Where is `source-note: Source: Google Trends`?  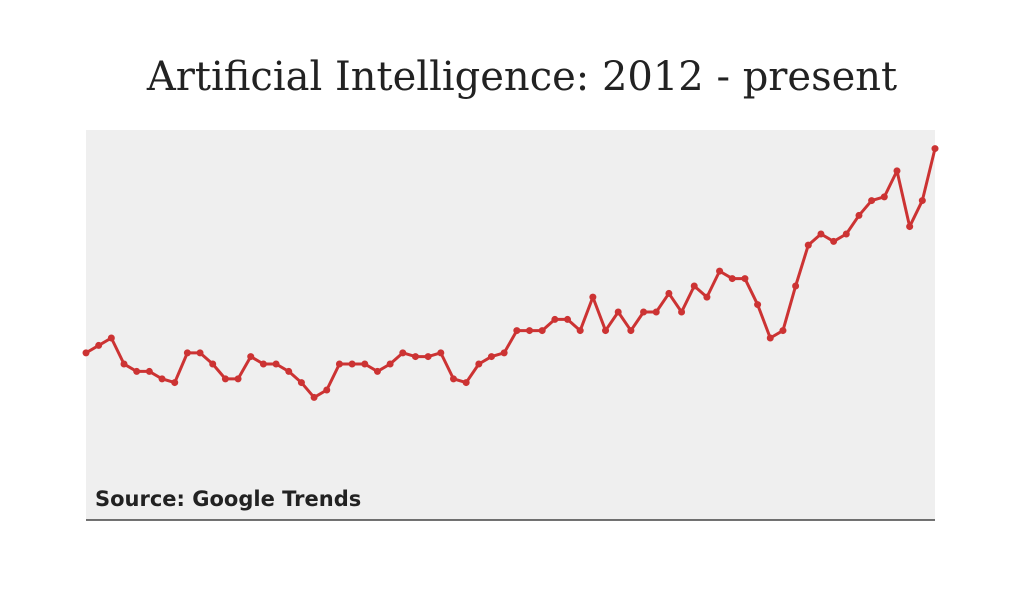 source-note: Source: Google Trends is located at coordinates (228, 499).